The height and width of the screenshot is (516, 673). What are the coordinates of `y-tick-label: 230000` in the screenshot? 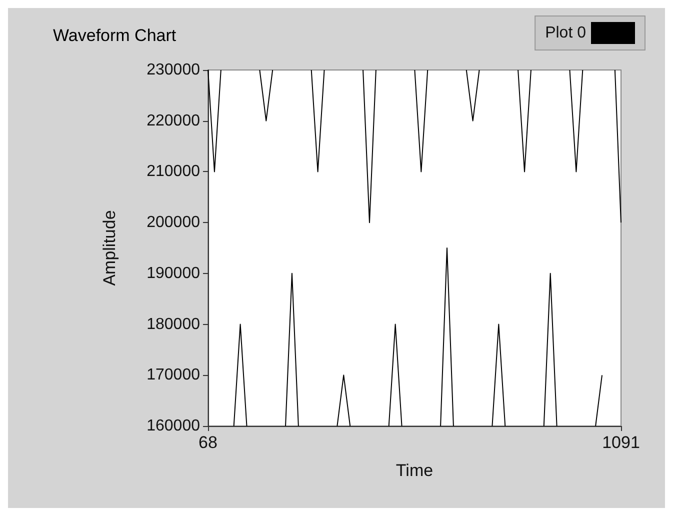 It's located at (173, 70).